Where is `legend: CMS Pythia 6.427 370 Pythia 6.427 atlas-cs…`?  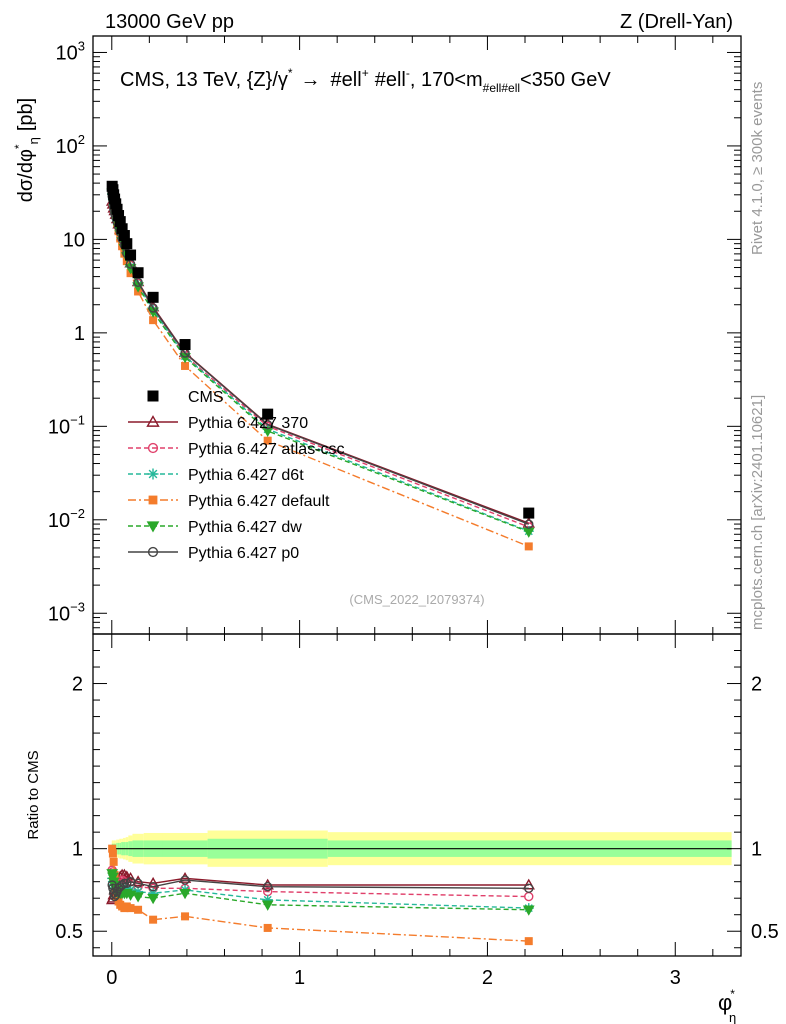
legend: CMS Pythia 6.427 370 Pythia 6.427 atlas-cs… is located at coordinates (236, 475).